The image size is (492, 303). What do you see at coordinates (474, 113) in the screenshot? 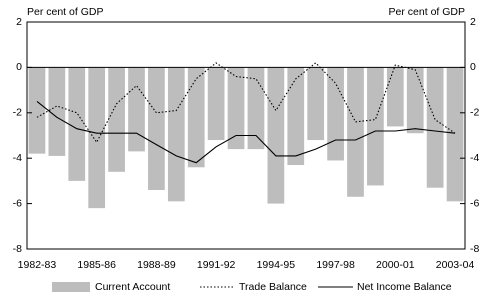
I see `y2-tick-label: -2` at bounding box center [474, 113].